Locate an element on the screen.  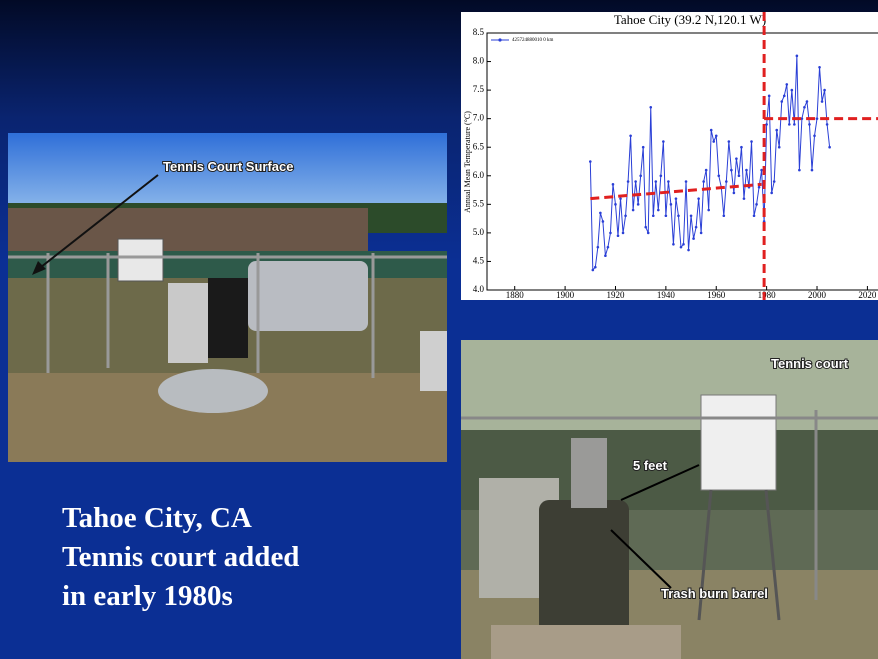
x-tick-label: 1880 is located at coordinates (515, 295).